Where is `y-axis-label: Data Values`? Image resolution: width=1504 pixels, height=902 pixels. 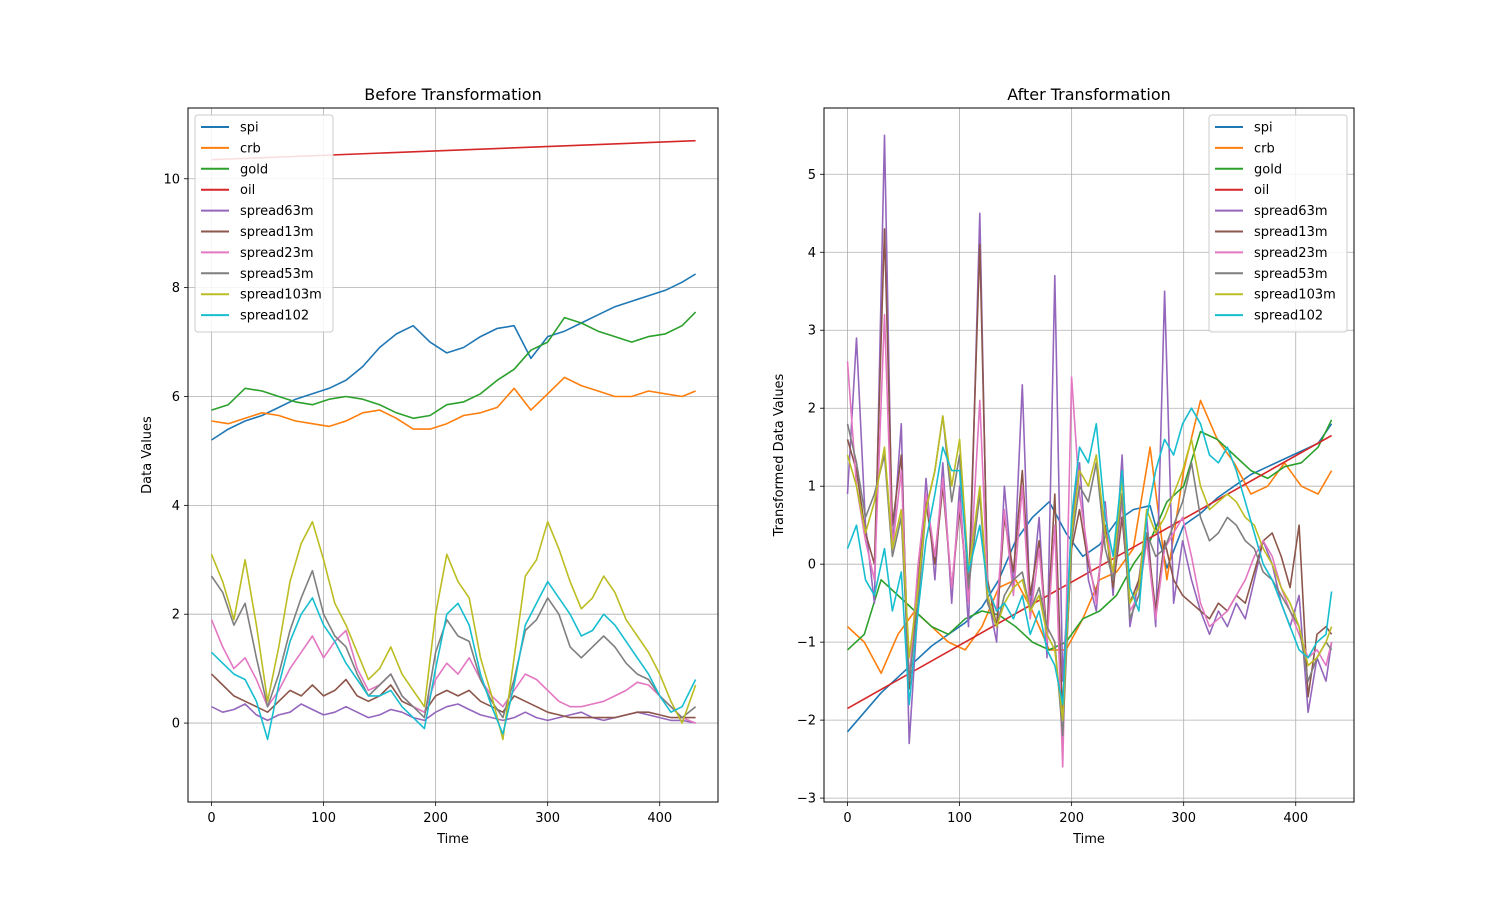 y-axis-label: Data Values is located at coordinates (147, 455).